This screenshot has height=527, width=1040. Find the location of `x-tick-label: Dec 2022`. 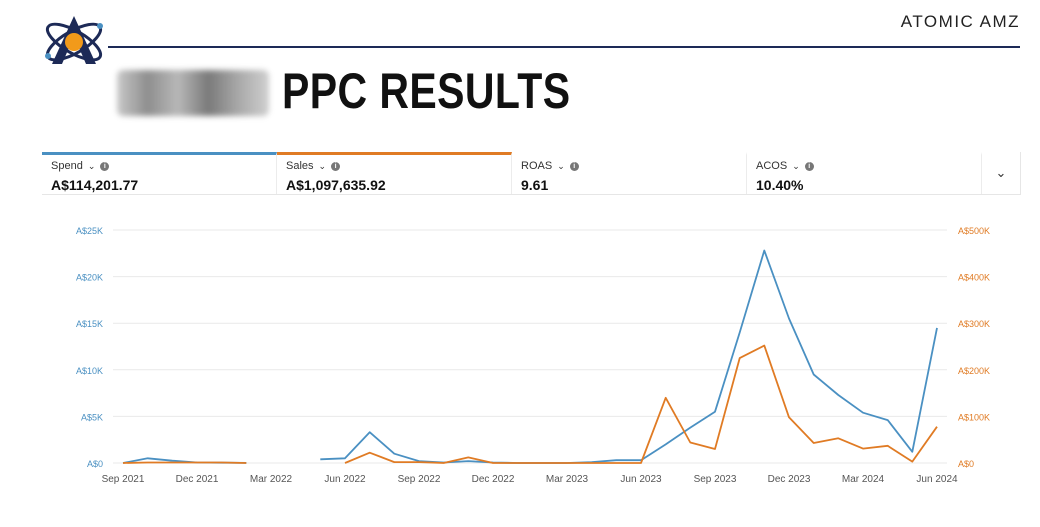

x-tick-label: Dec 2022 is located at coordinates (493, 479).